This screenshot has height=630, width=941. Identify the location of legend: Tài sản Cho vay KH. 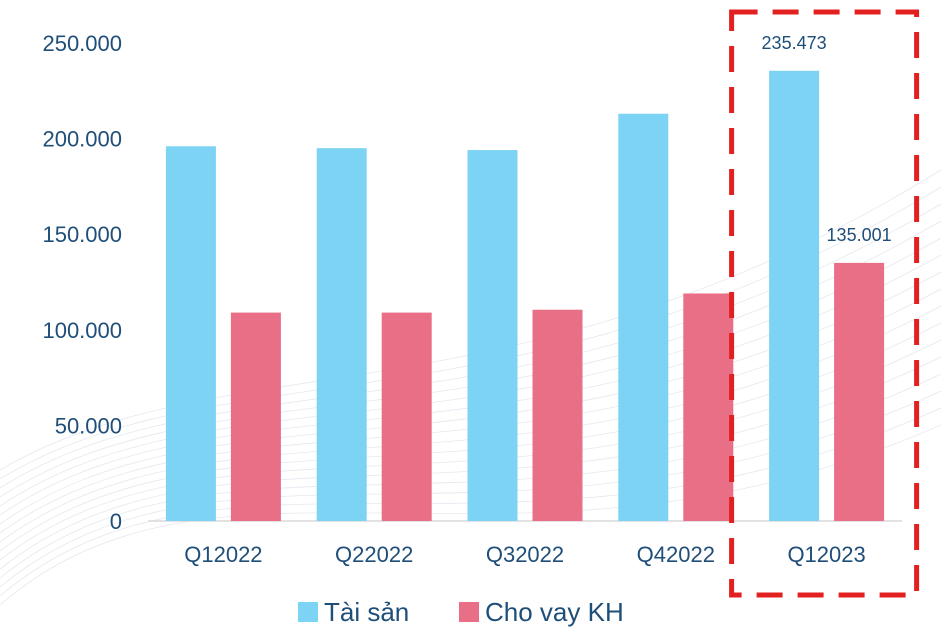
(461, 612).